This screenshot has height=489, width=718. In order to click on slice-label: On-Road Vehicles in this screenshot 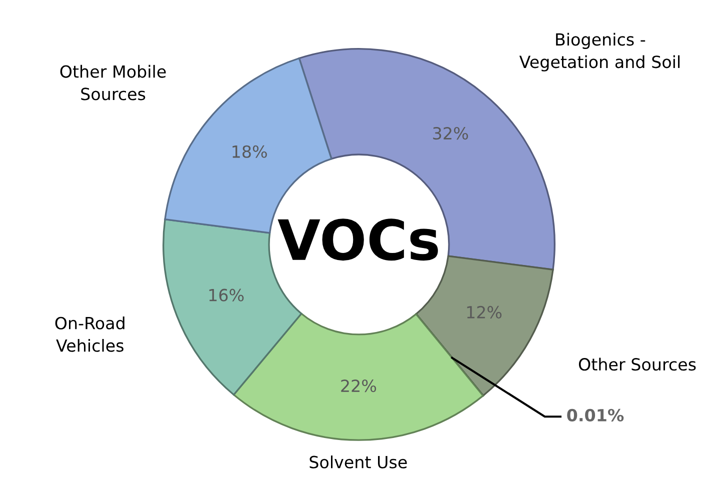, I will do `click(89, 334)`.